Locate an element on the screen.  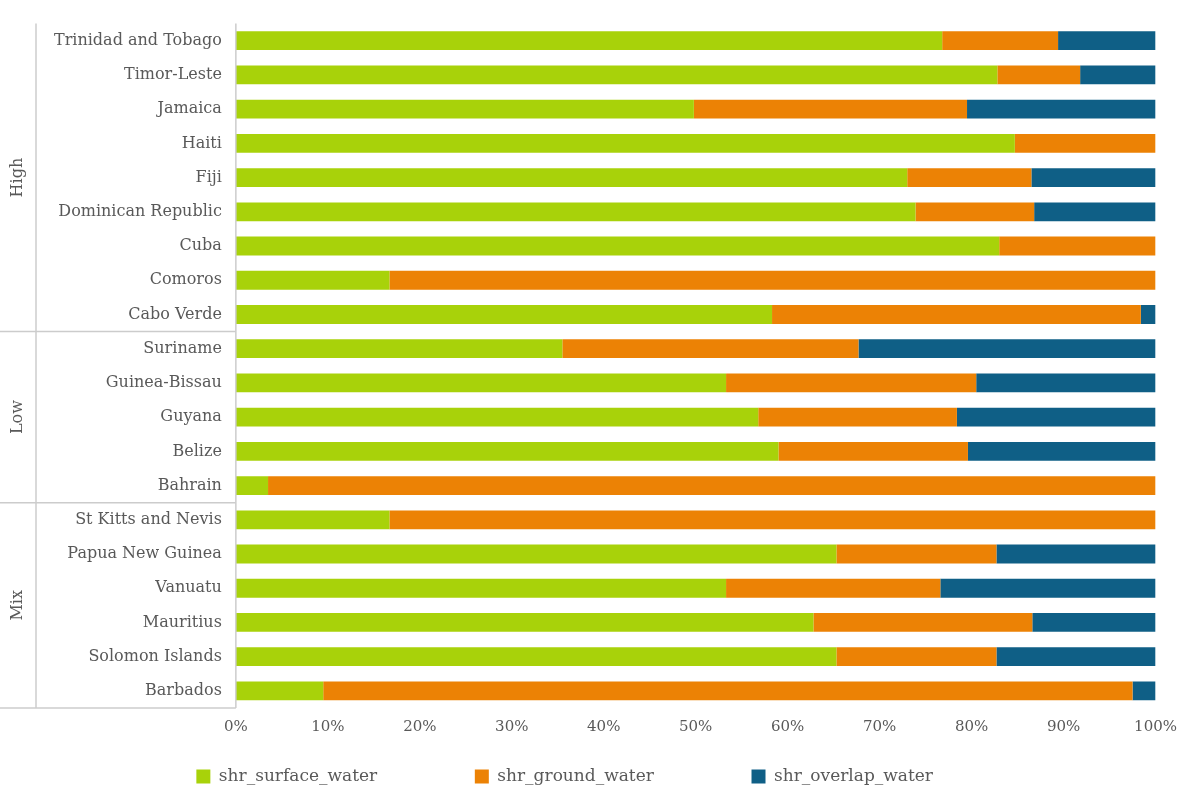
x-tick-label: 50% is located at coordinates (696, 725).